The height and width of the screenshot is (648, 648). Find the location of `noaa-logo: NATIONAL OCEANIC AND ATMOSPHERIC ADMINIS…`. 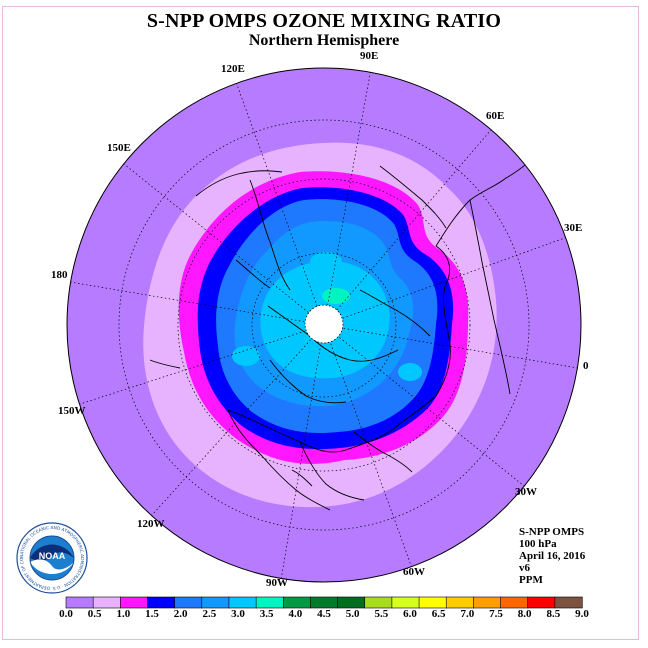

noaa-logo: NATIONAL OCEANIC AND ATMOSPHERIC ADMINIS… is located at coordinates (52, 558).